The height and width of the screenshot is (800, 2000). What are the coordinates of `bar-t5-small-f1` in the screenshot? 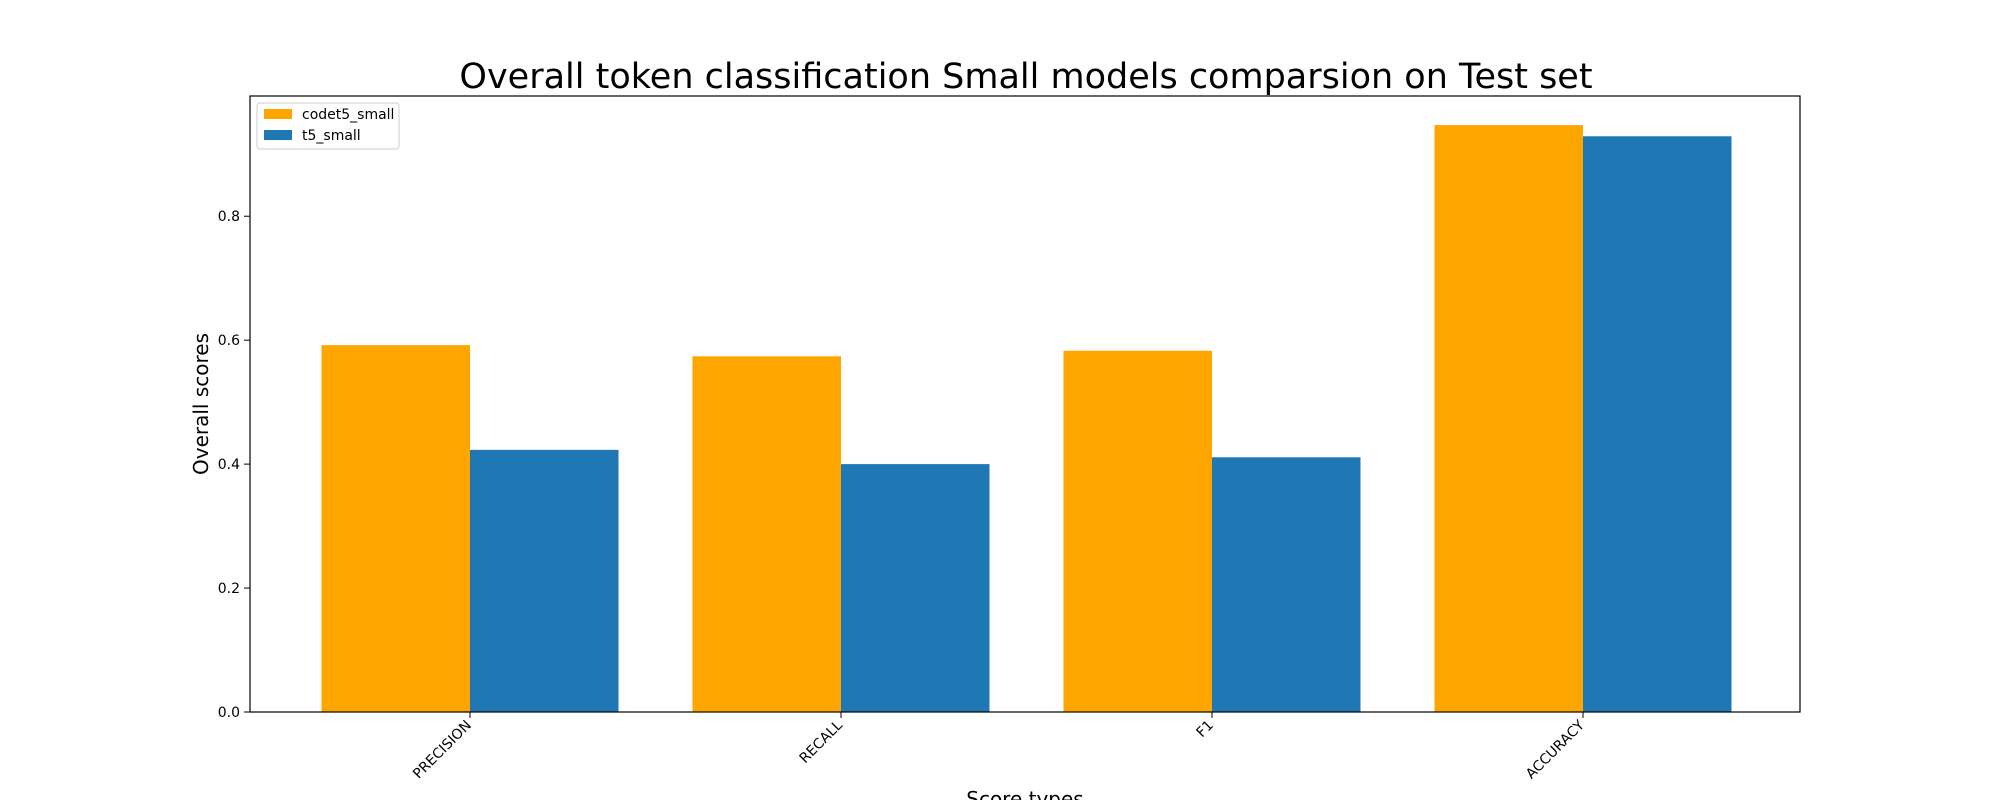 It's located at (1286, 584).